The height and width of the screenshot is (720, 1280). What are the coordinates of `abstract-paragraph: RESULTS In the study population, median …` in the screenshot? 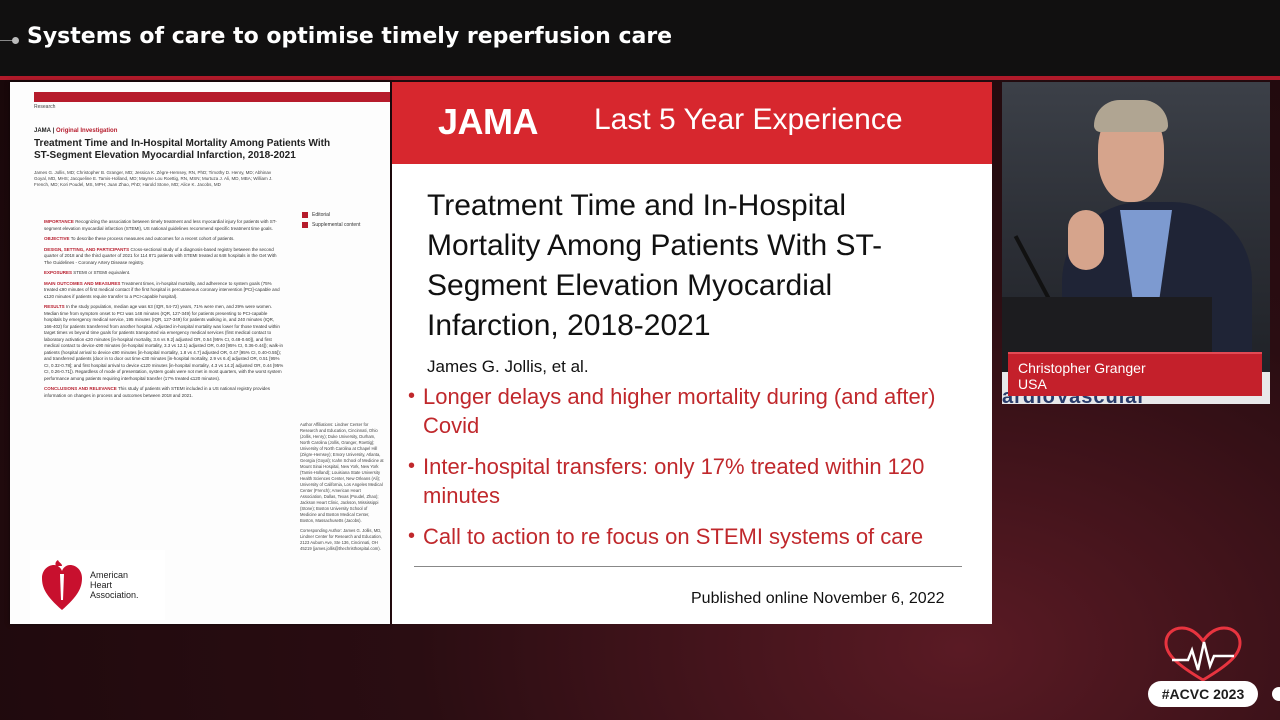 It's located at (164, 342).